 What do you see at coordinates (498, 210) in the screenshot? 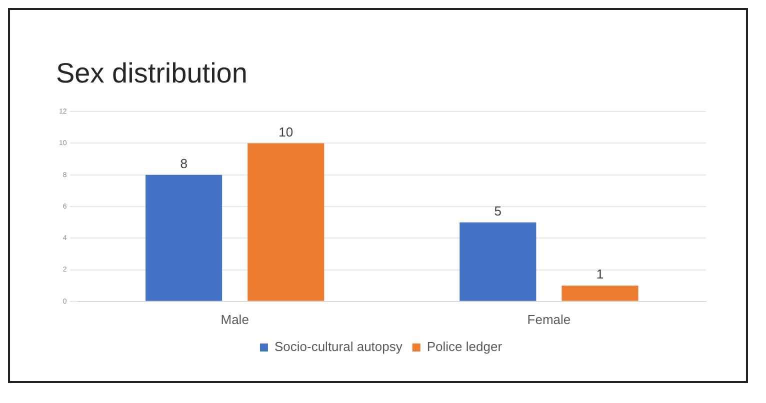
I see `data-label: 5` at bounding box center [498, 210].